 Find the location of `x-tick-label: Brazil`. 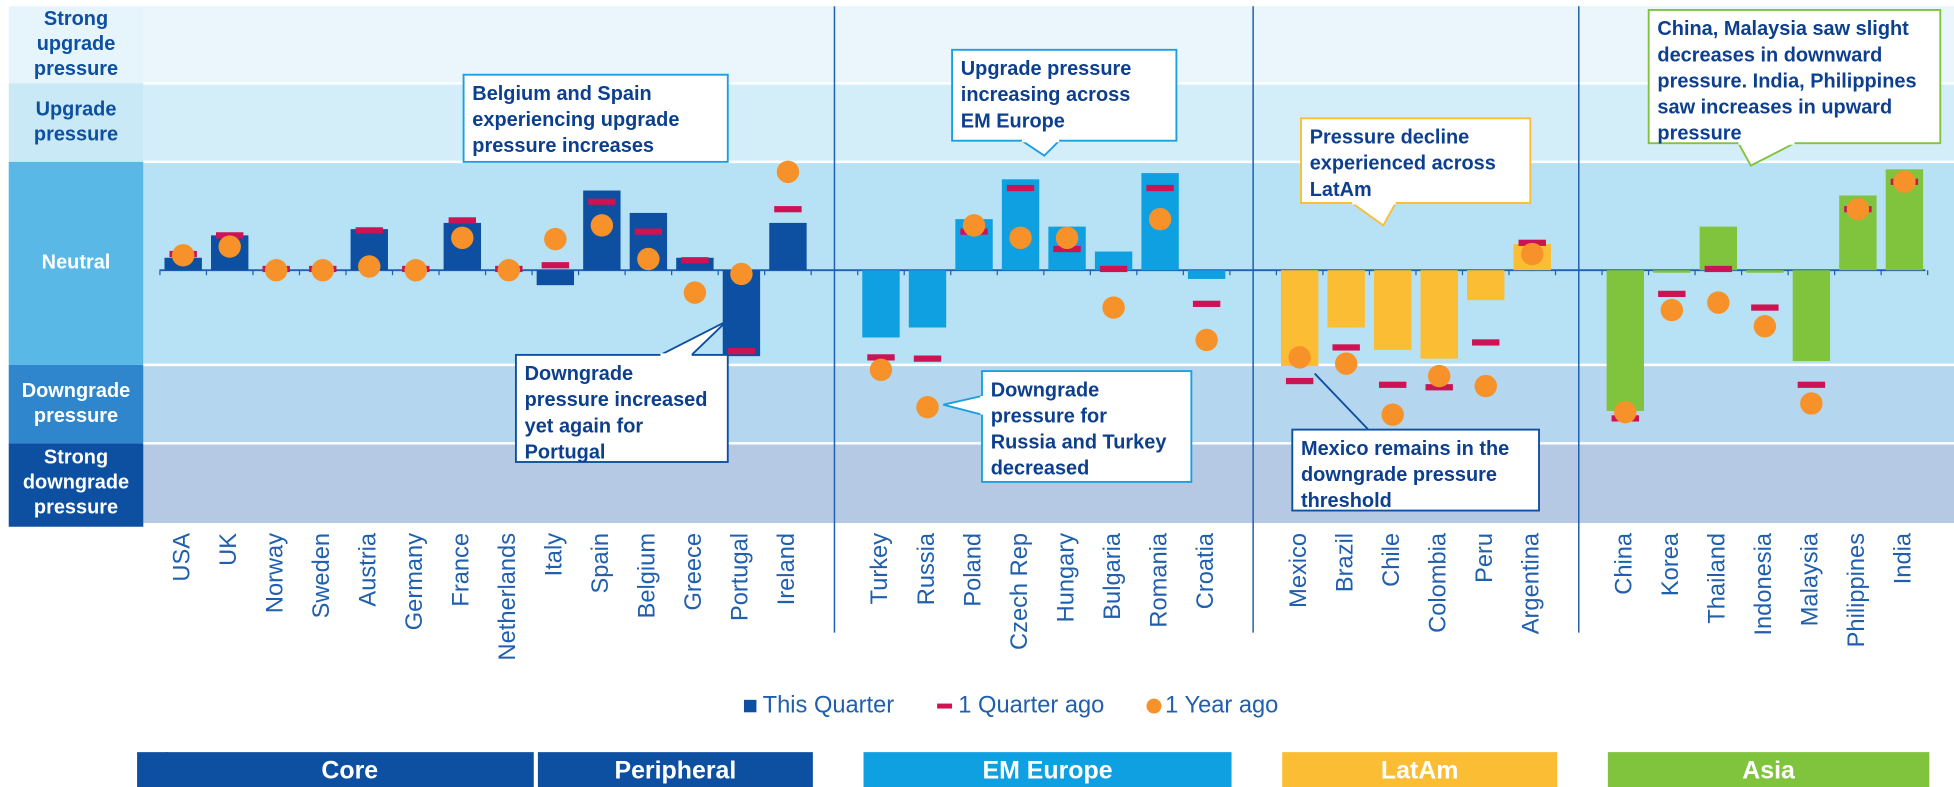

x-tick-label: Brazil is located at coordinates (1345, 562).